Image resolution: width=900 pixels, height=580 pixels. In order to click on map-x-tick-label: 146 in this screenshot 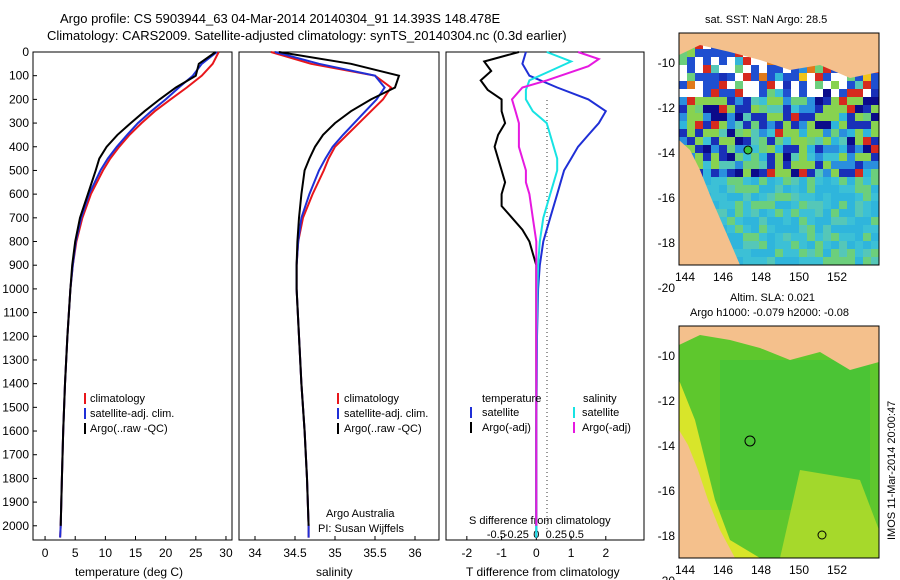, I will do `click(723, 570)`.